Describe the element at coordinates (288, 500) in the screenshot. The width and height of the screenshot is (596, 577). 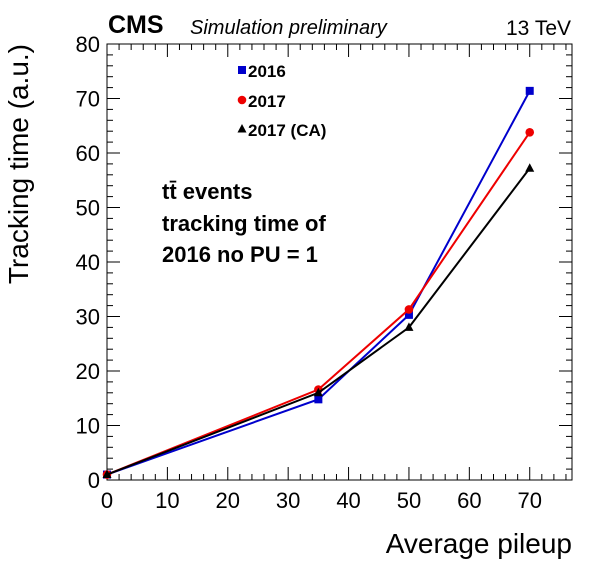
I see `x-tick-label: 30` at that location.